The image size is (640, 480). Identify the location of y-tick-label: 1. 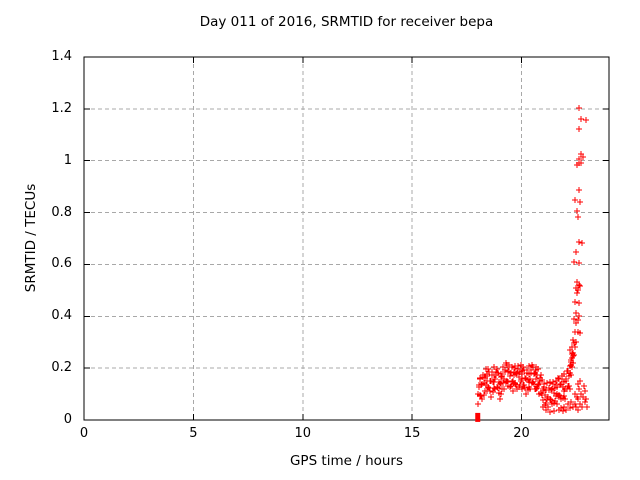
(67, 160).